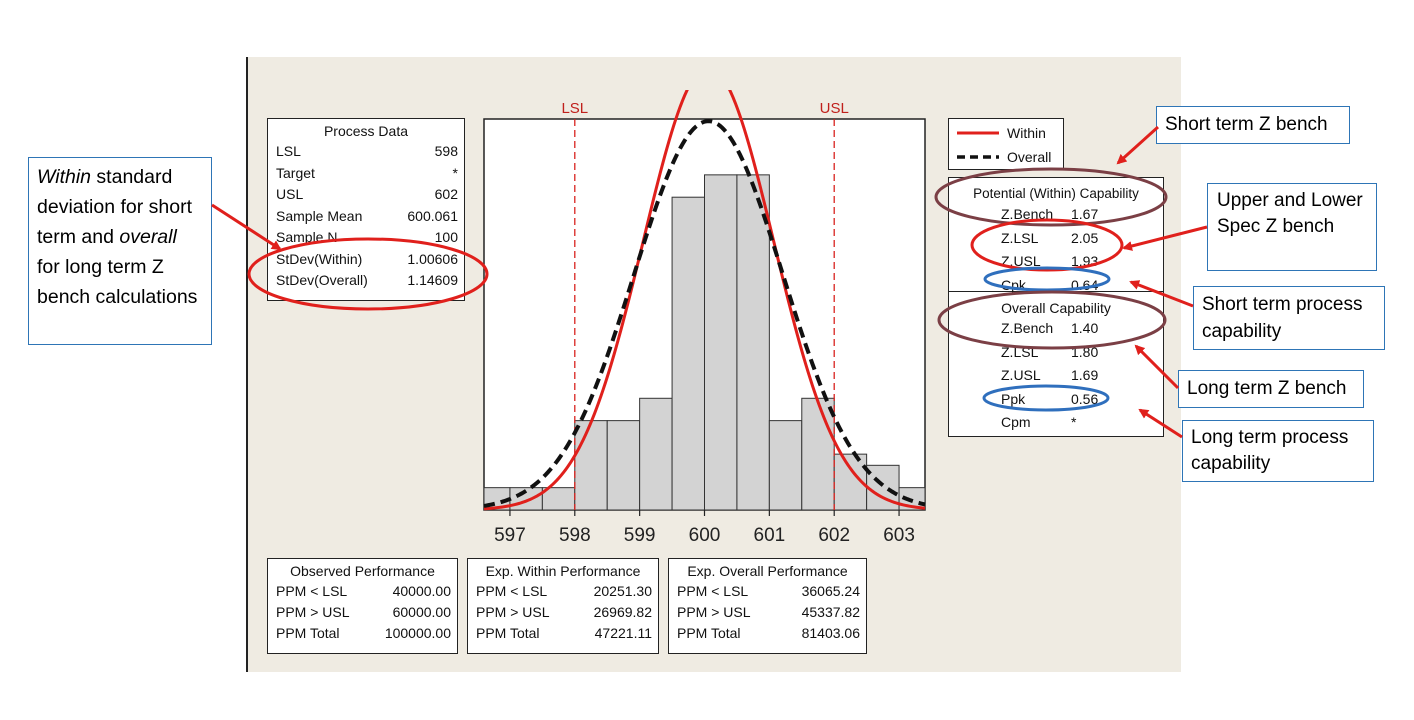  Describe the element at coordinates (575, 535) in the screenshot. I see `x-tick-label: 598` at that location.